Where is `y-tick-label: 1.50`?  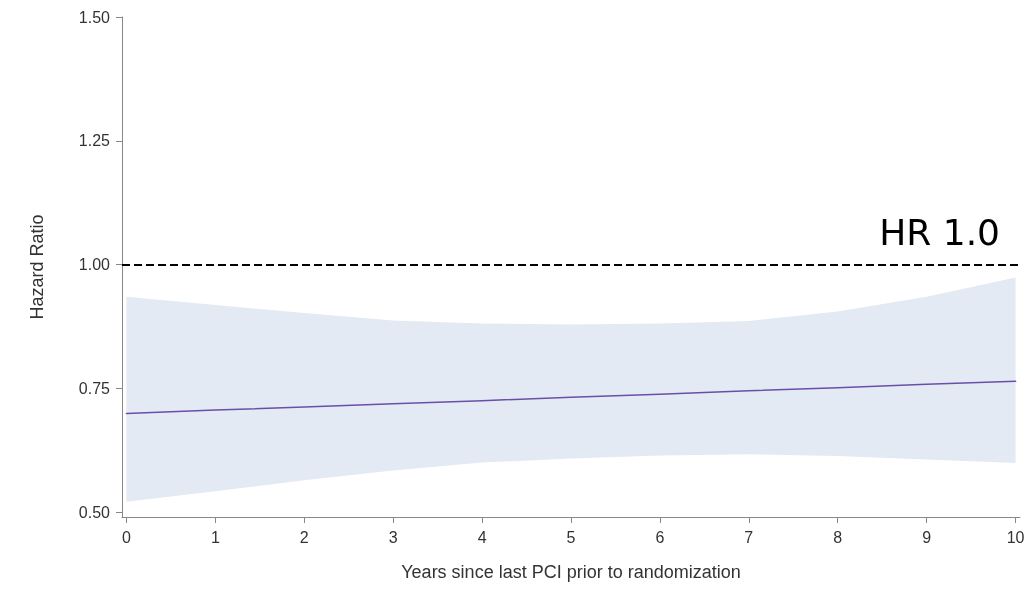 y-tick-label: 1.50 is located at coordinates (94, 17).